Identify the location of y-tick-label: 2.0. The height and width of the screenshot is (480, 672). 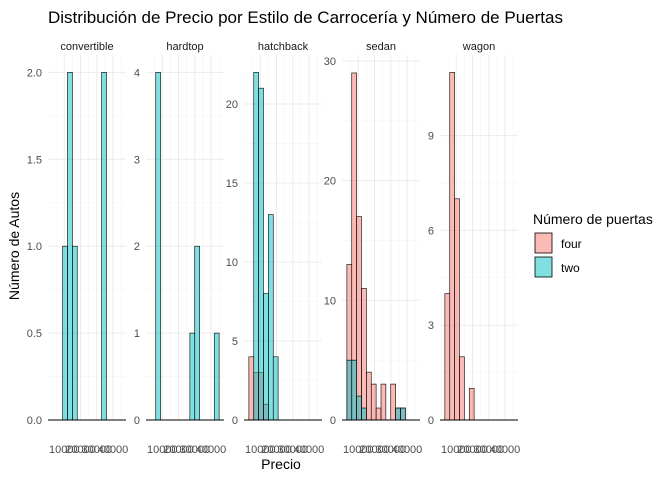
(34, 73).